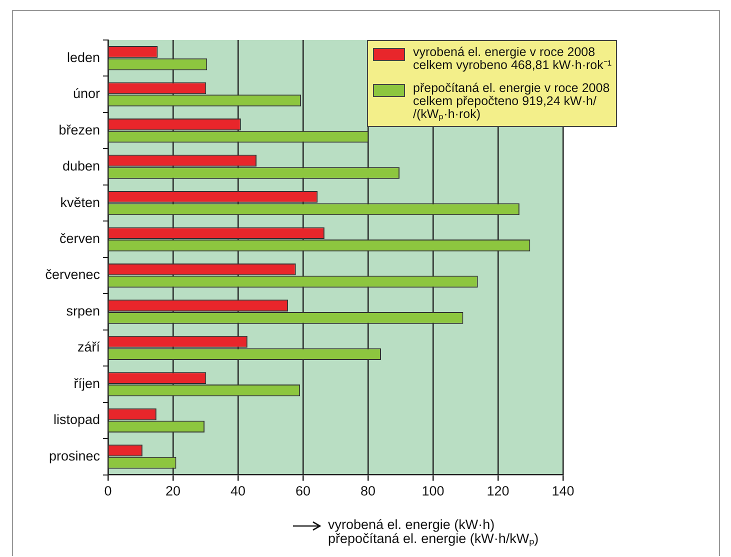 The height and width of the screenshot is (557, 731). Describe the element at coordinates (83, 310) in the screenshot. I see `y-tick-label: srpen` at that location.